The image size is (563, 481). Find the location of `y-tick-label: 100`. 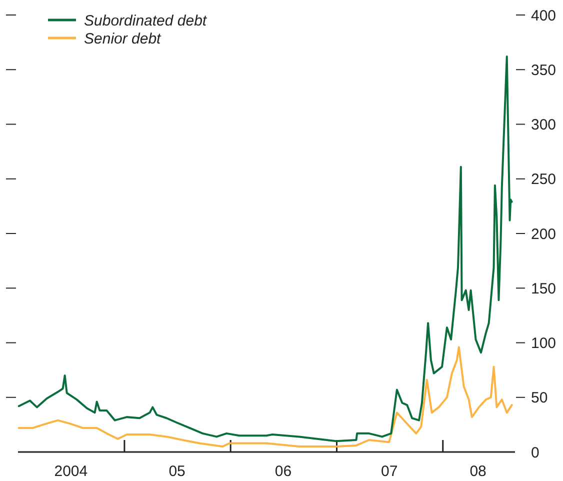

y-tick-label: 100 is located at coordinates (543, 343).